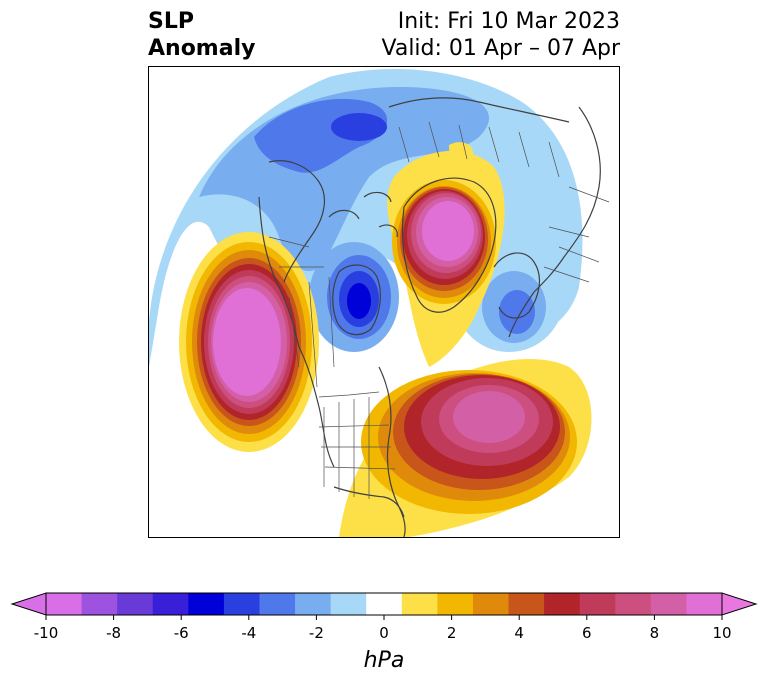 This screenshot has height=684, width=768. I want to click on us-state-lines, so click(357, 448).